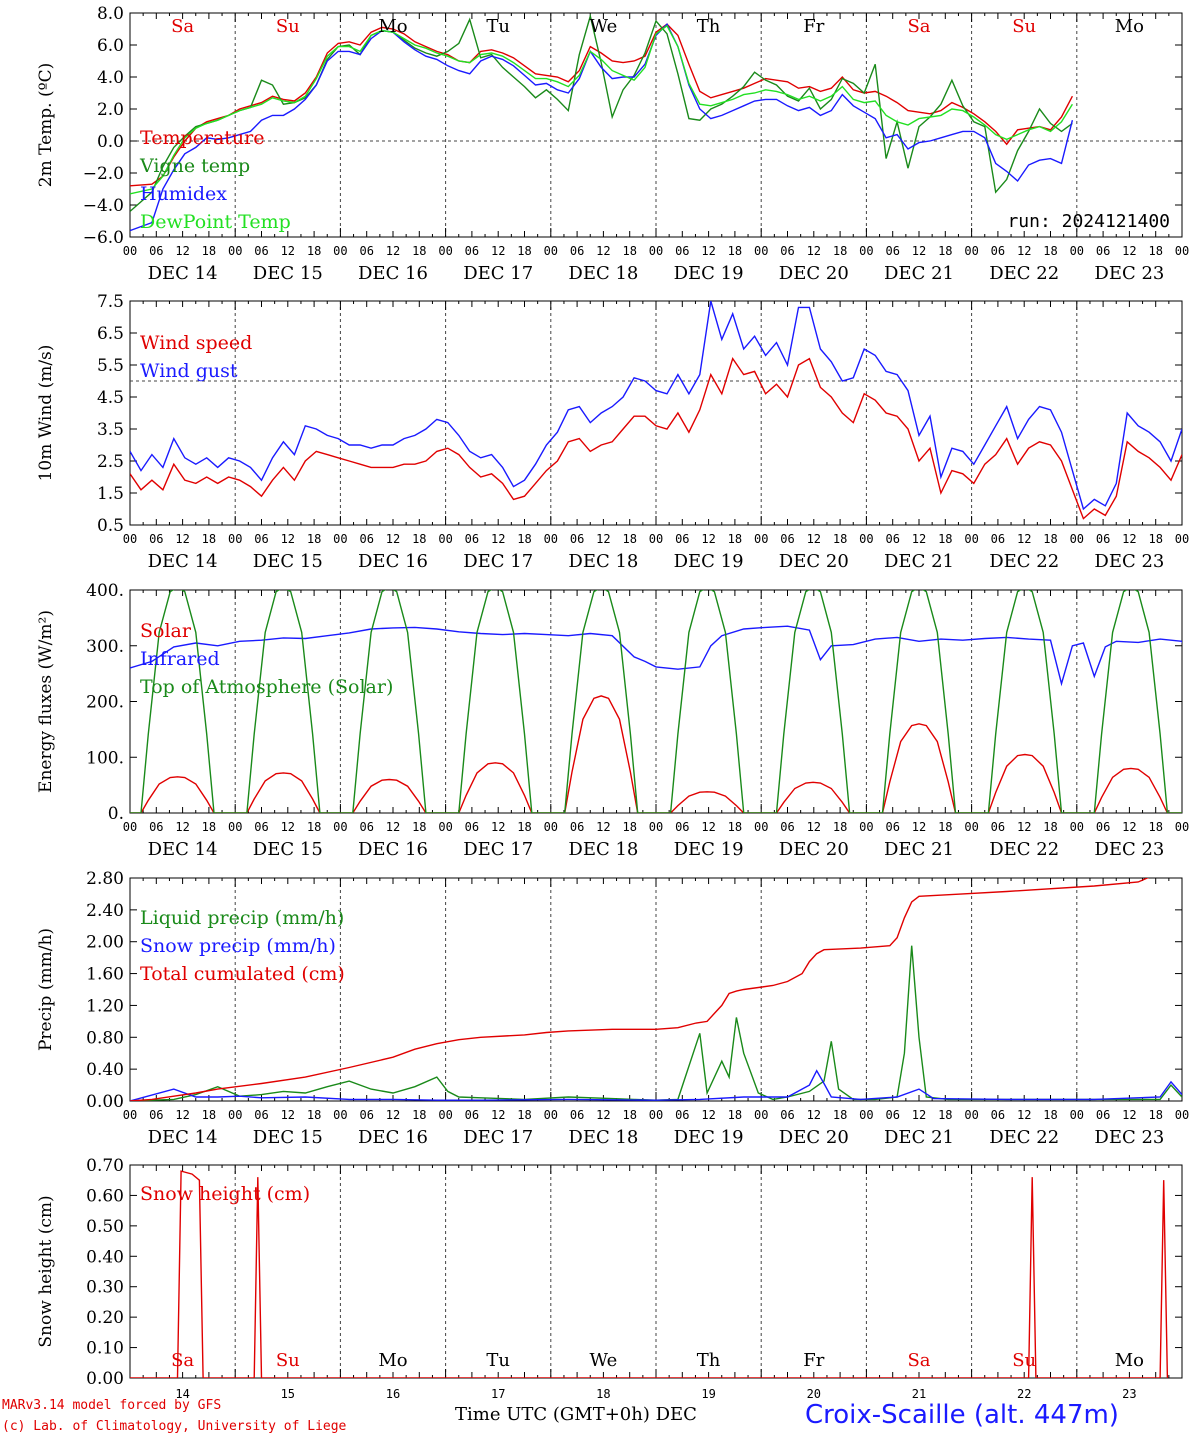 The width and height of the screenshot is (1194, 1440). Describe the element at coordinates (105, 1102) in the screenshot. I see `y-tick-label: 0.00` at that location.